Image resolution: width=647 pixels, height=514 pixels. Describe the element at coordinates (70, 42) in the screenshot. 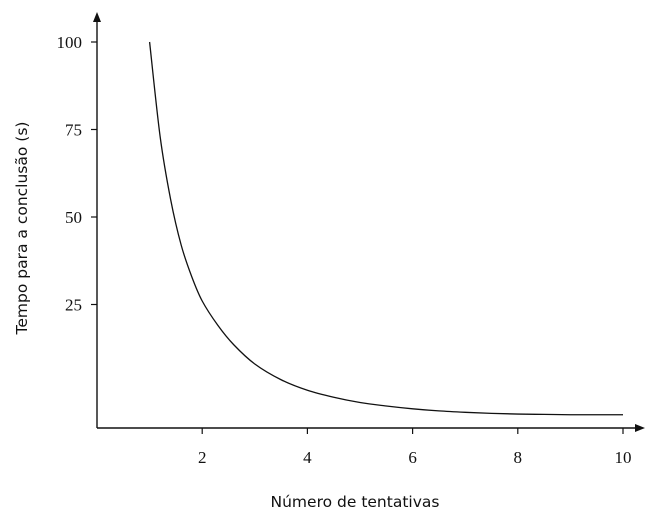

I see `y-tick-label: 100` at that location.